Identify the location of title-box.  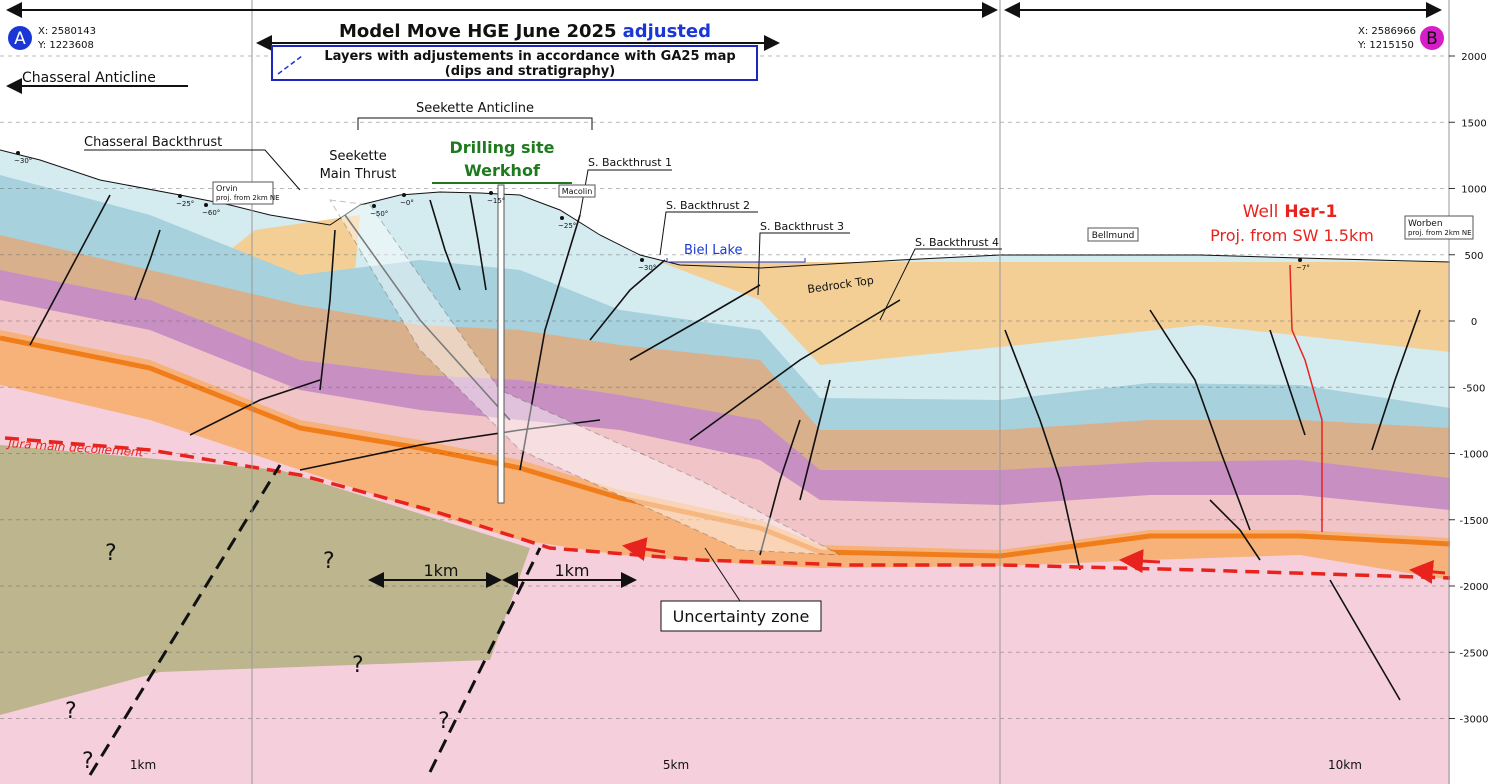
(525, 30).